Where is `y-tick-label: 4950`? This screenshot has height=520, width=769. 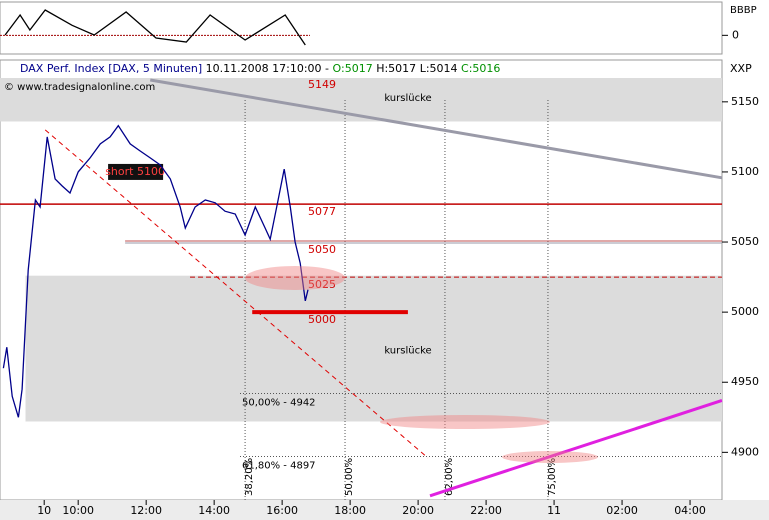 y-tick-label: 4950 is located at coordinates (745, 381).